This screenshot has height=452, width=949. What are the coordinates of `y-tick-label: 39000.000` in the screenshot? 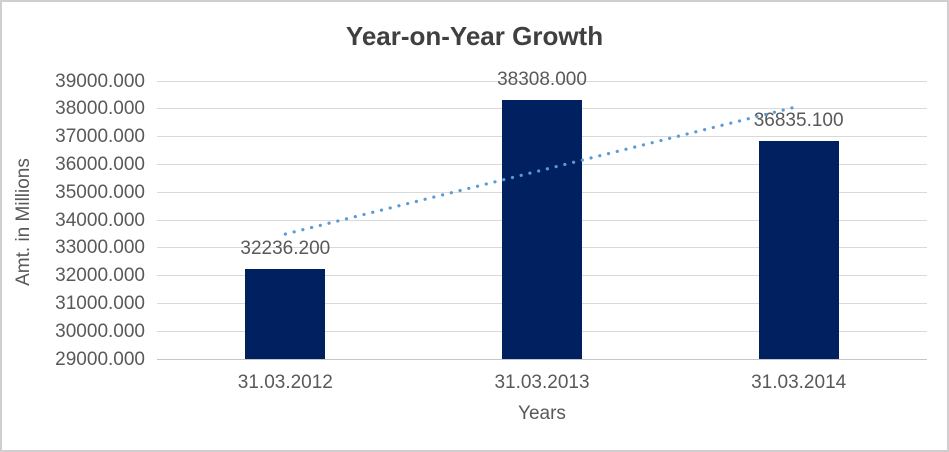 It's located at (100, 81).